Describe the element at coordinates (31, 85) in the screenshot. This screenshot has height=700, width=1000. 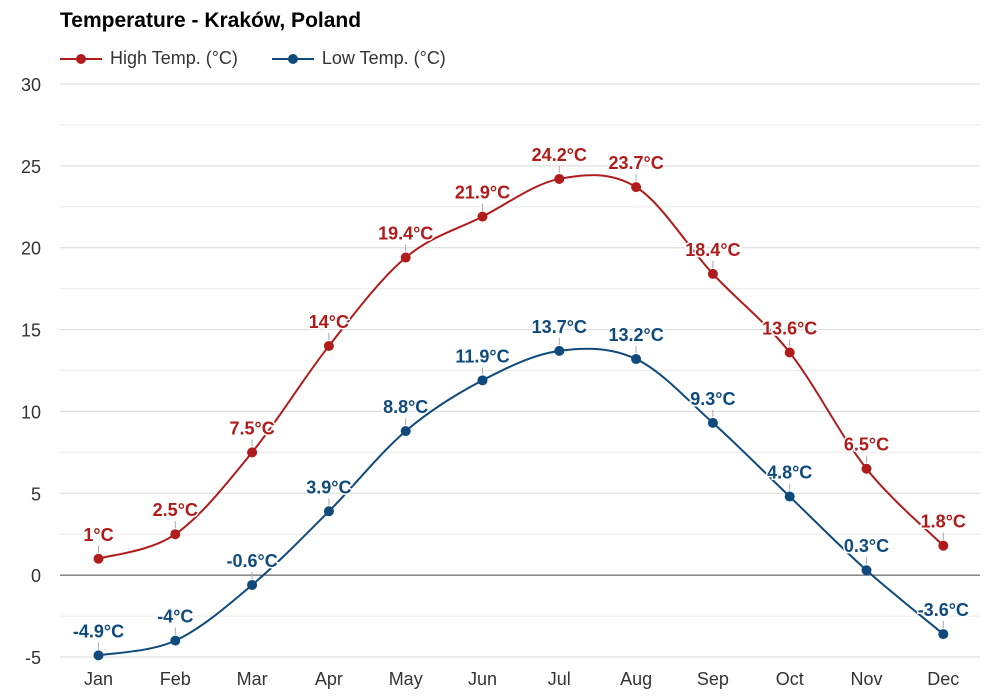
I see `y-tick-label: 30` at that location.